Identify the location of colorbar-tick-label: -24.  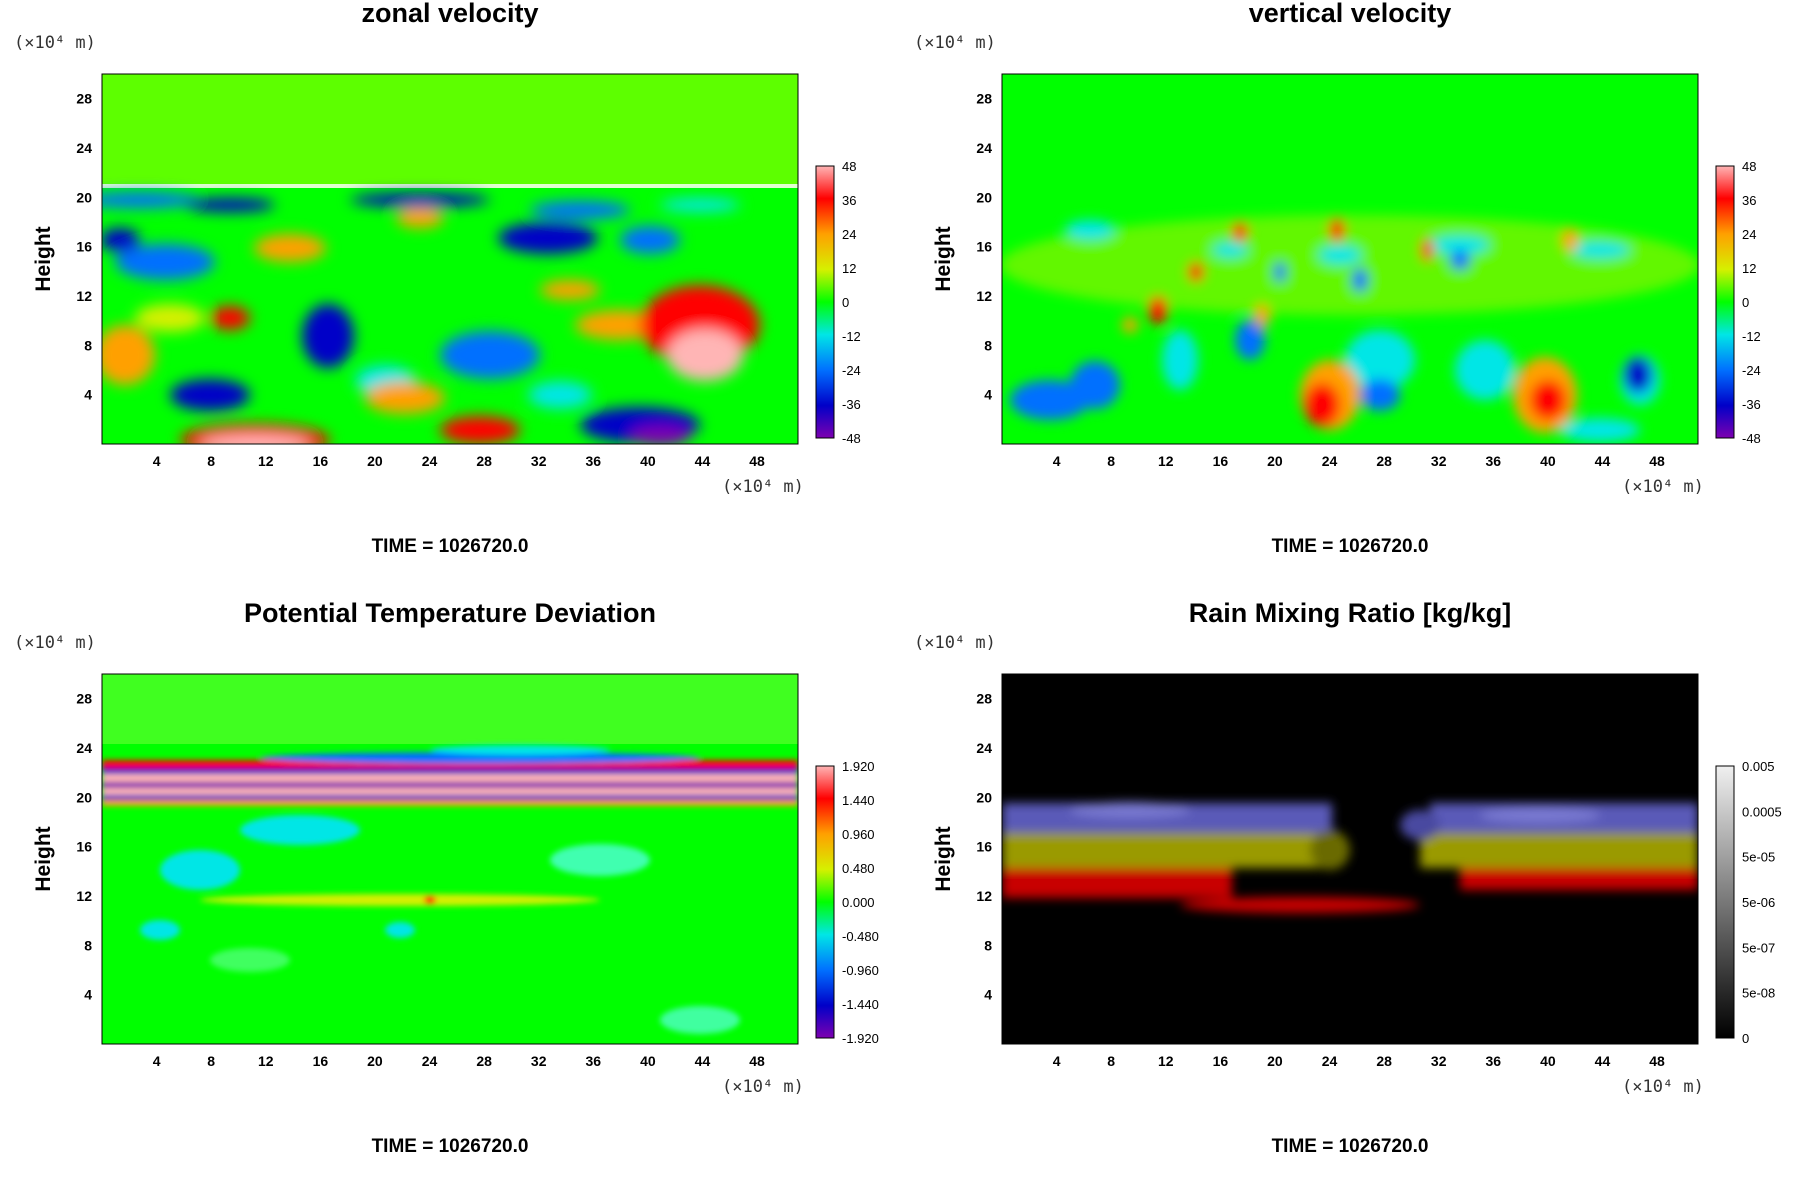
(1751, 370).